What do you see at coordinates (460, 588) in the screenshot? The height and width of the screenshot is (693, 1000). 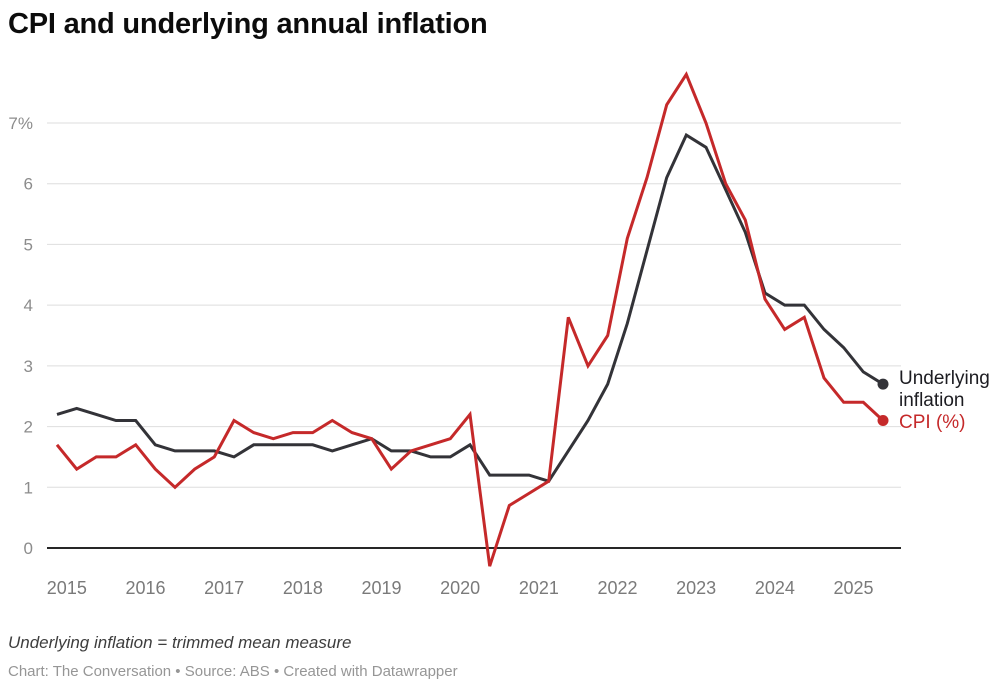 I see `x-axis-label: 2020` at bounding box center [460, 588].